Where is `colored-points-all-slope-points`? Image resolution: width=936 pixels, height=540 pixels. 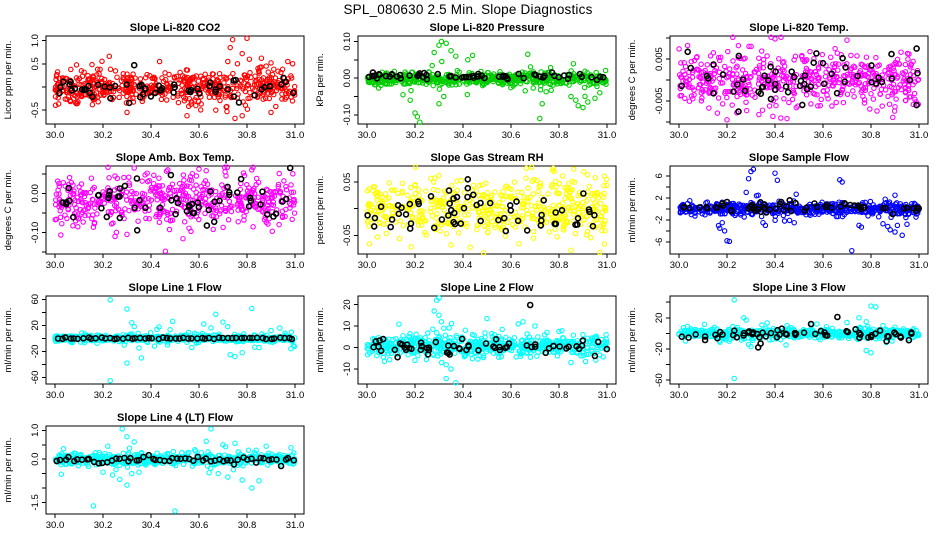 colored-points-all-slope-points is located at coordinates (487, 343).